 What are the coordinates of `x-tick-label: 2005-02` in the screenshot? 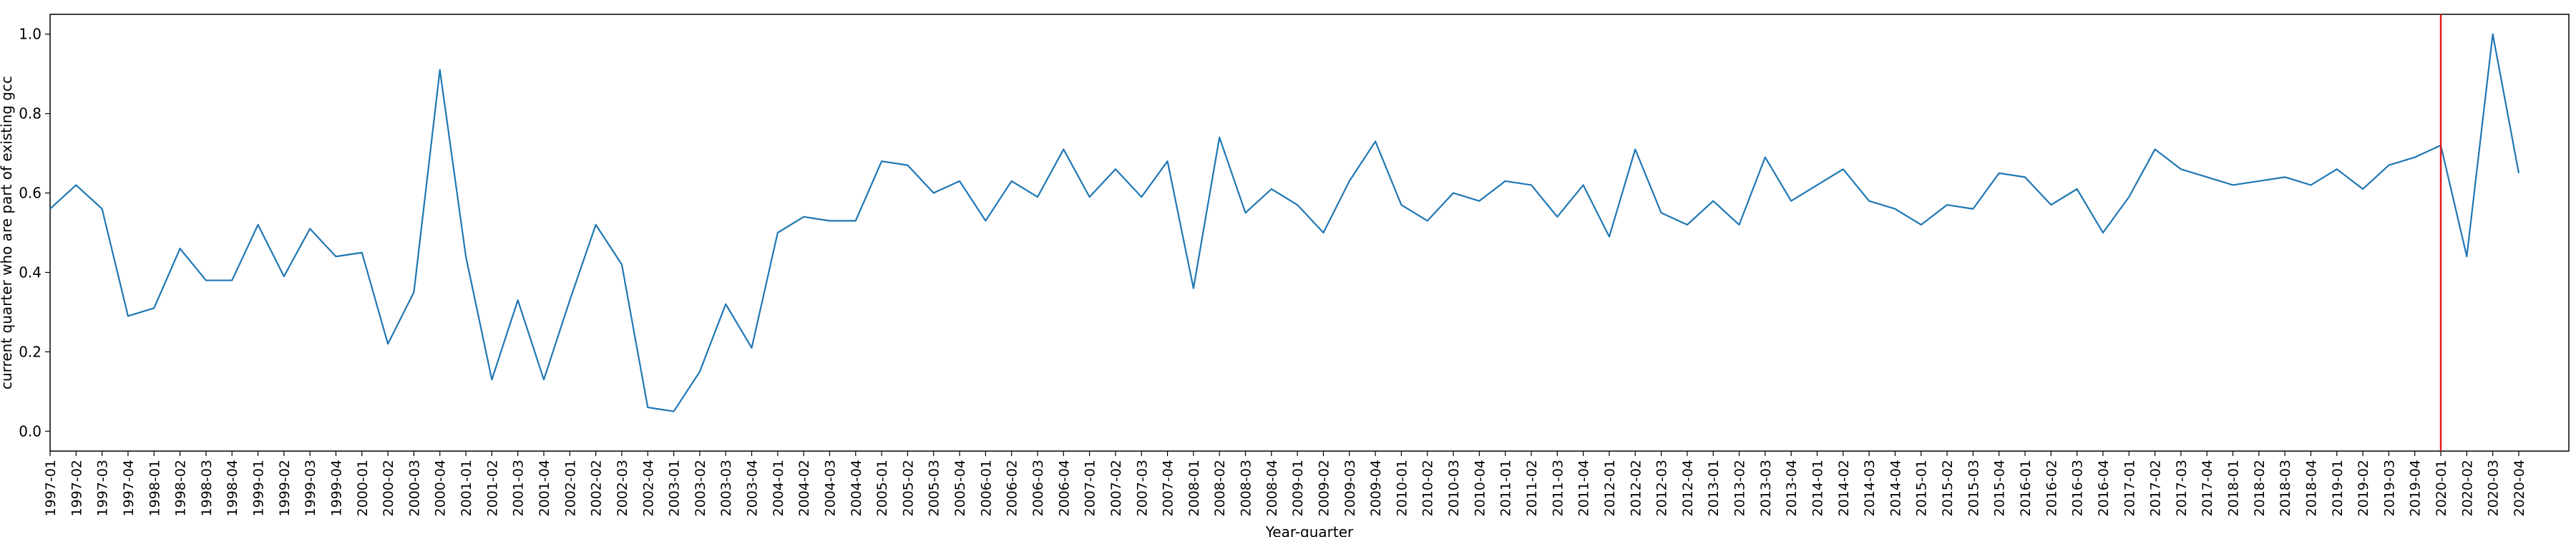 It's located at (908, 488).